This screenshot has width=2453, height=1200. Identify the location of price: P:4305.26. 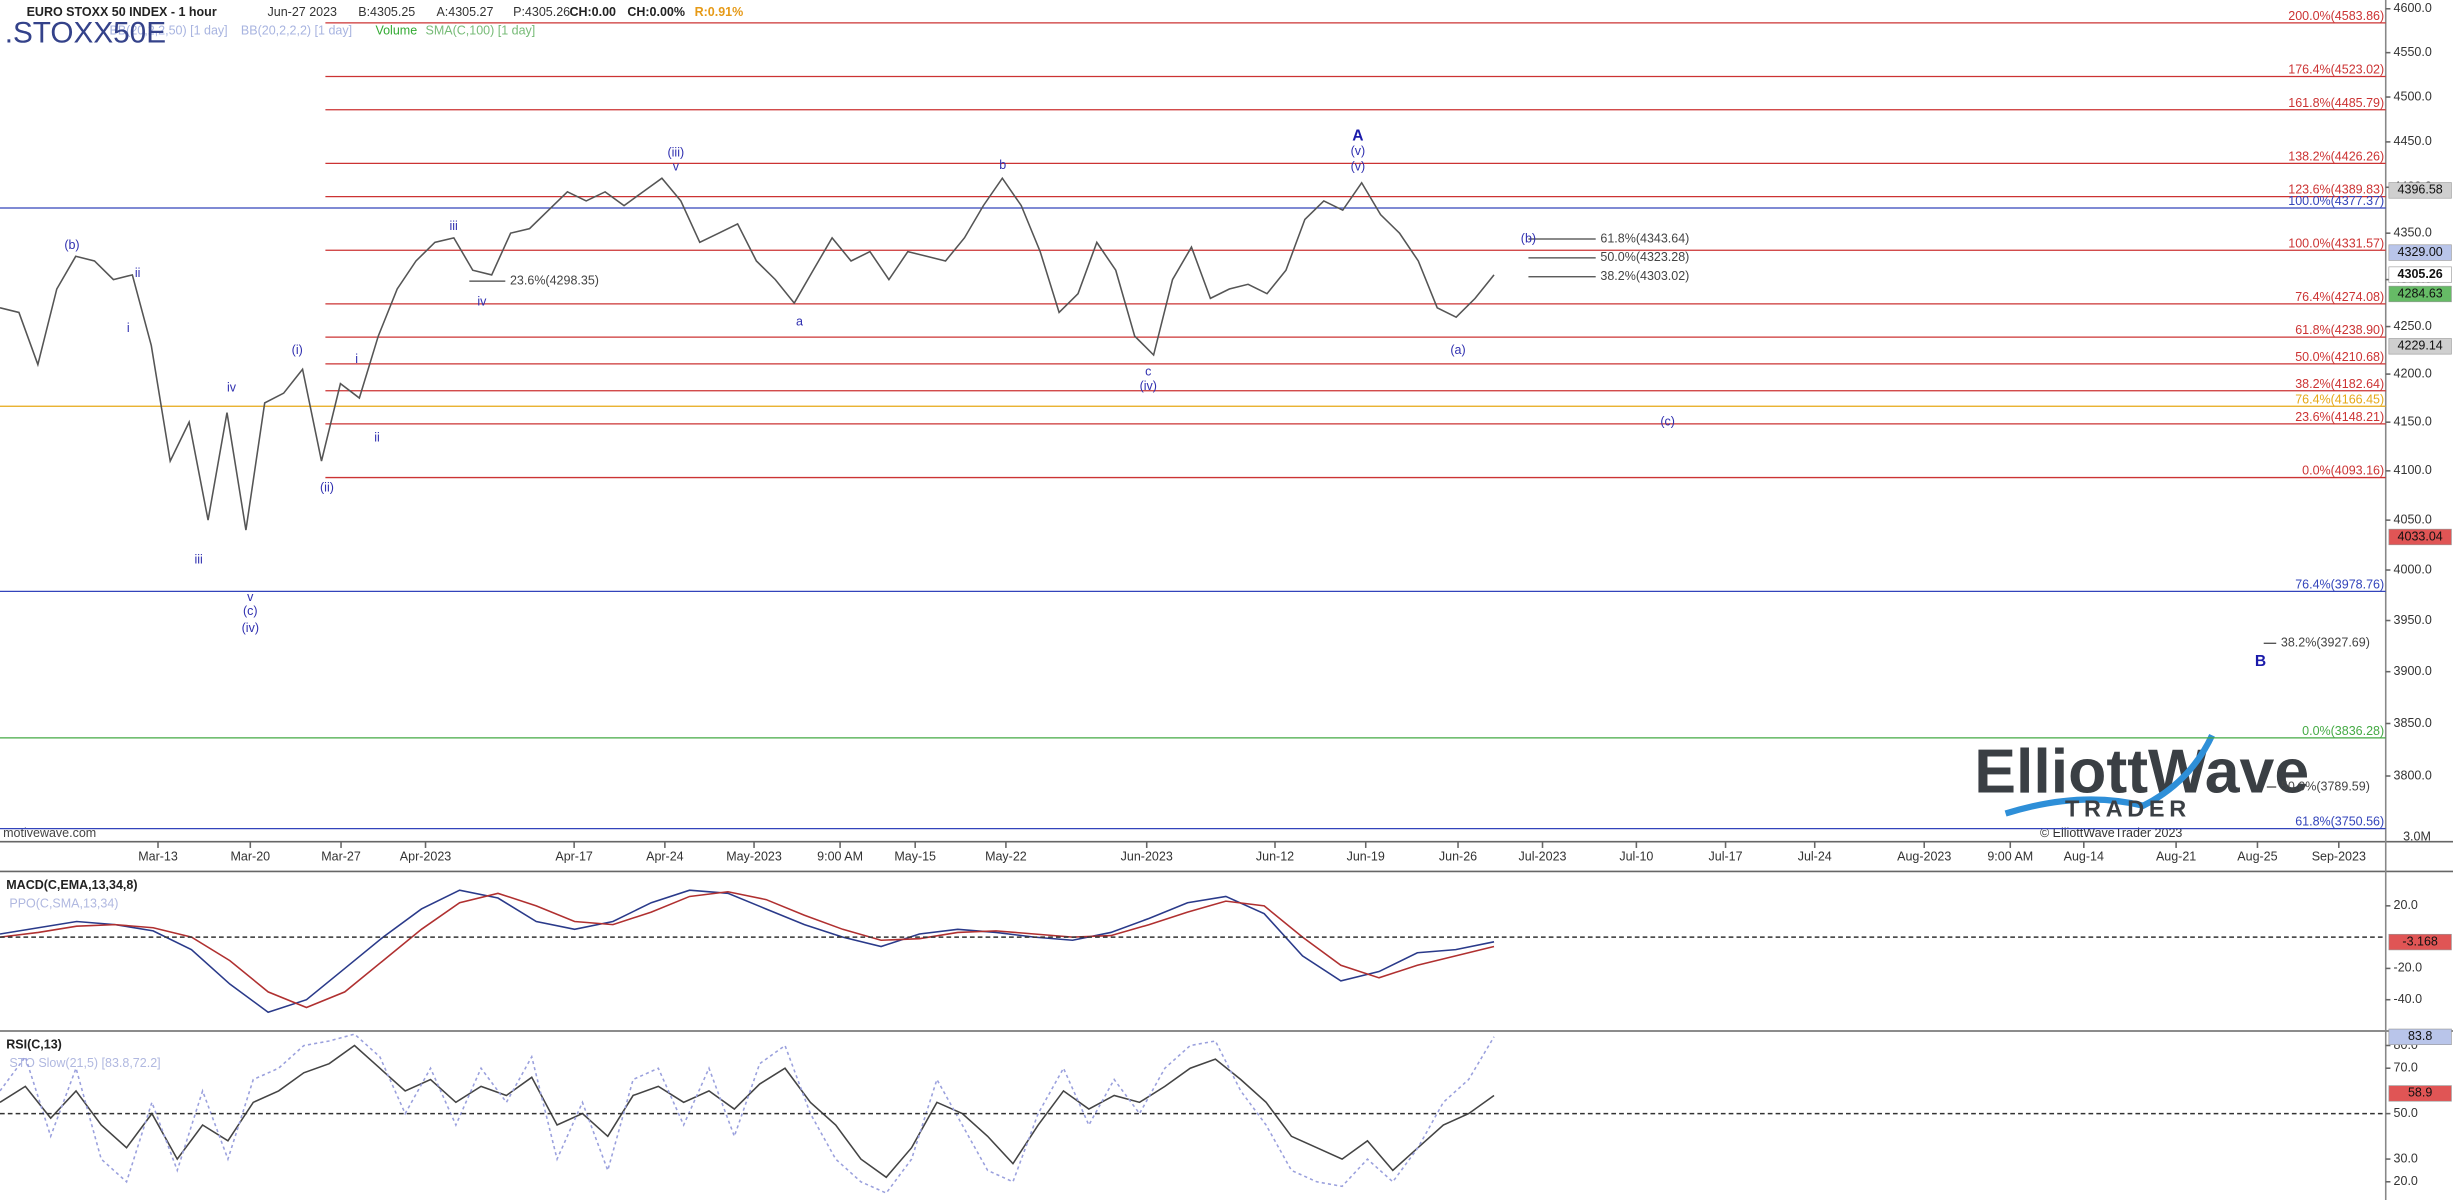
(541, 12).